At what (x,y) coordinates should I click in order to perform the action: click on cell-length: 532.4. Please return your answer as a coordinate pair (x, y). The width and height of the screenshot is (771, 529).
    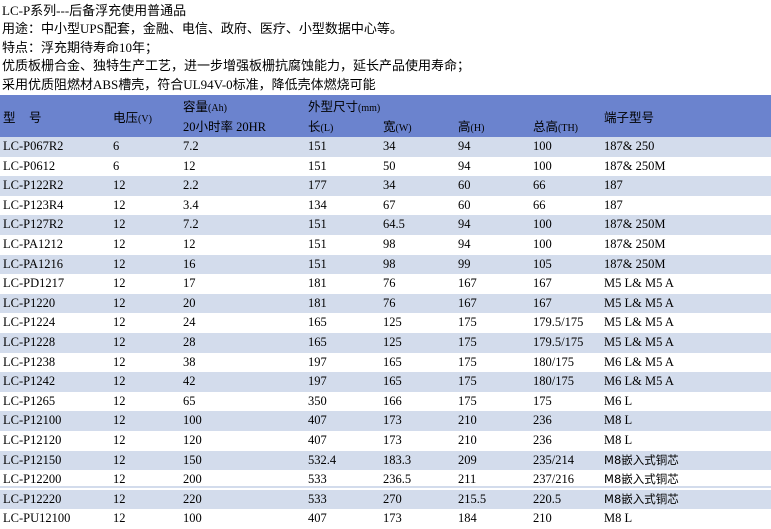
    Looking at the image, I should click on (342, 460).